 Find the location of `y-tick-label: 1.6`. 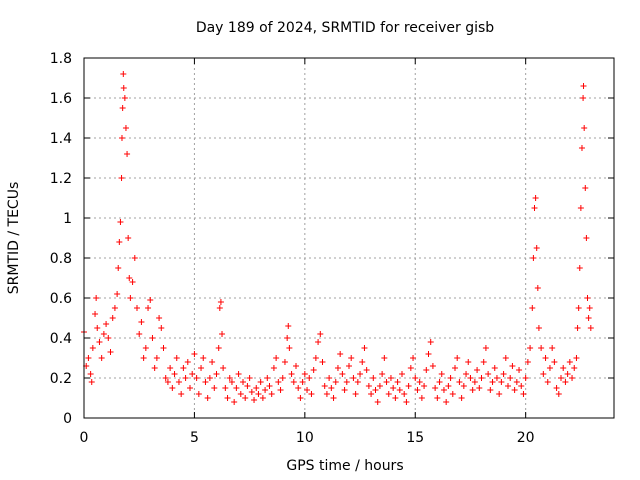

y-tick-label: 1.6 is located at coordinates (61, 99).